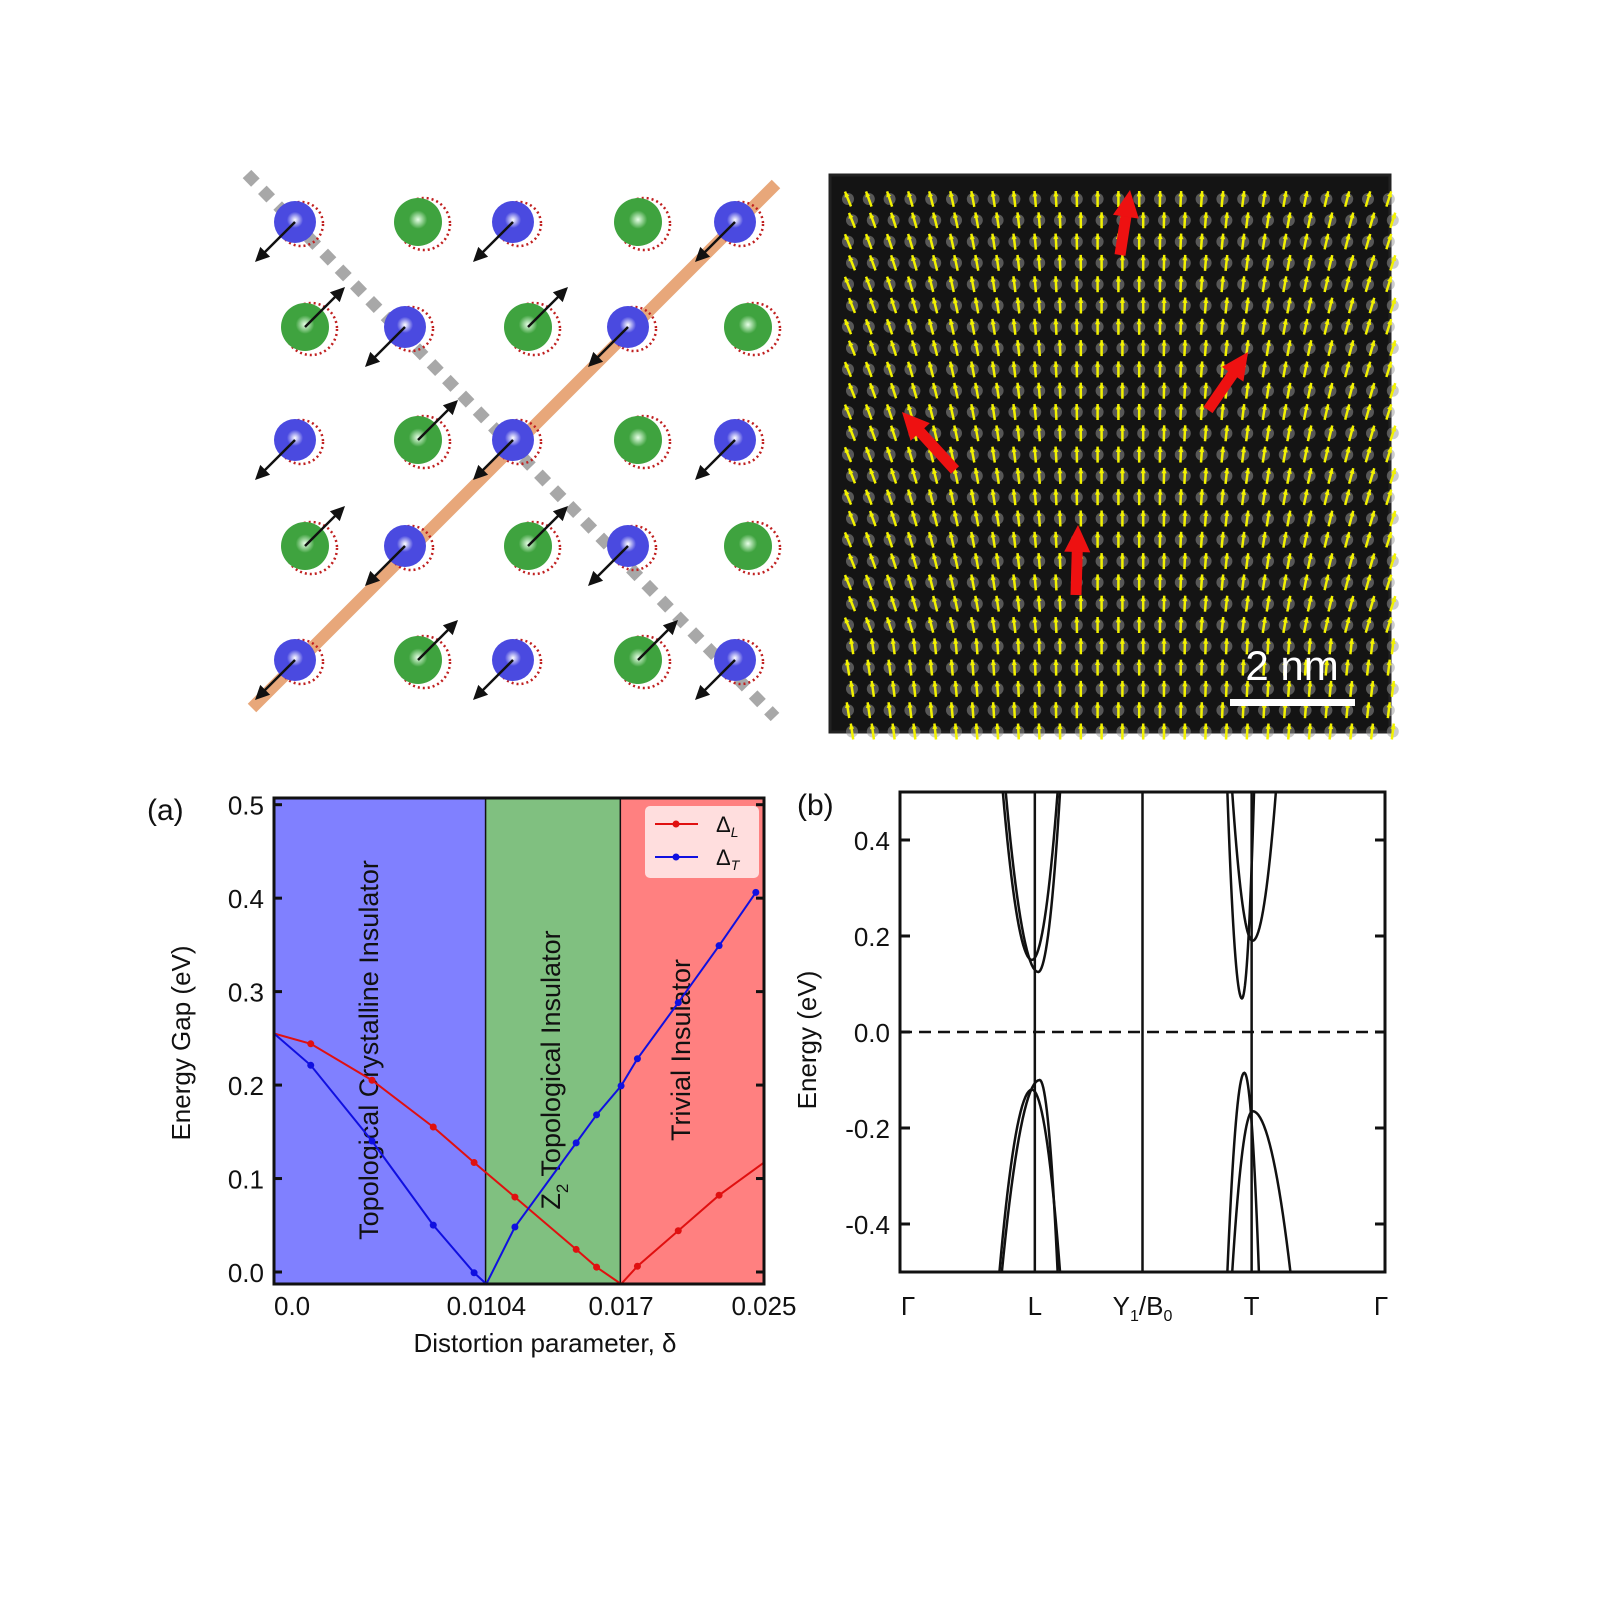 The width and height of the screenshot is (1600, 1600). I want to click on legend-entry: ΔL, so click(727, 826).